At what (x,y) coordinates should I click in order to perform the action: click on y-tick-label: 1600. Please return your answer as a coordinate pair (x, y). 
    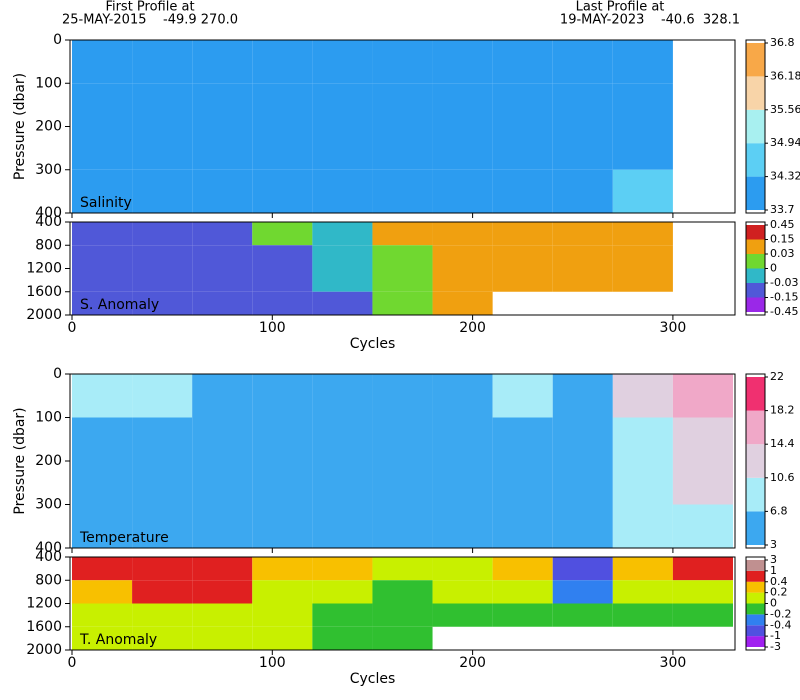
    Looking at the image, I should click on (44, 292).